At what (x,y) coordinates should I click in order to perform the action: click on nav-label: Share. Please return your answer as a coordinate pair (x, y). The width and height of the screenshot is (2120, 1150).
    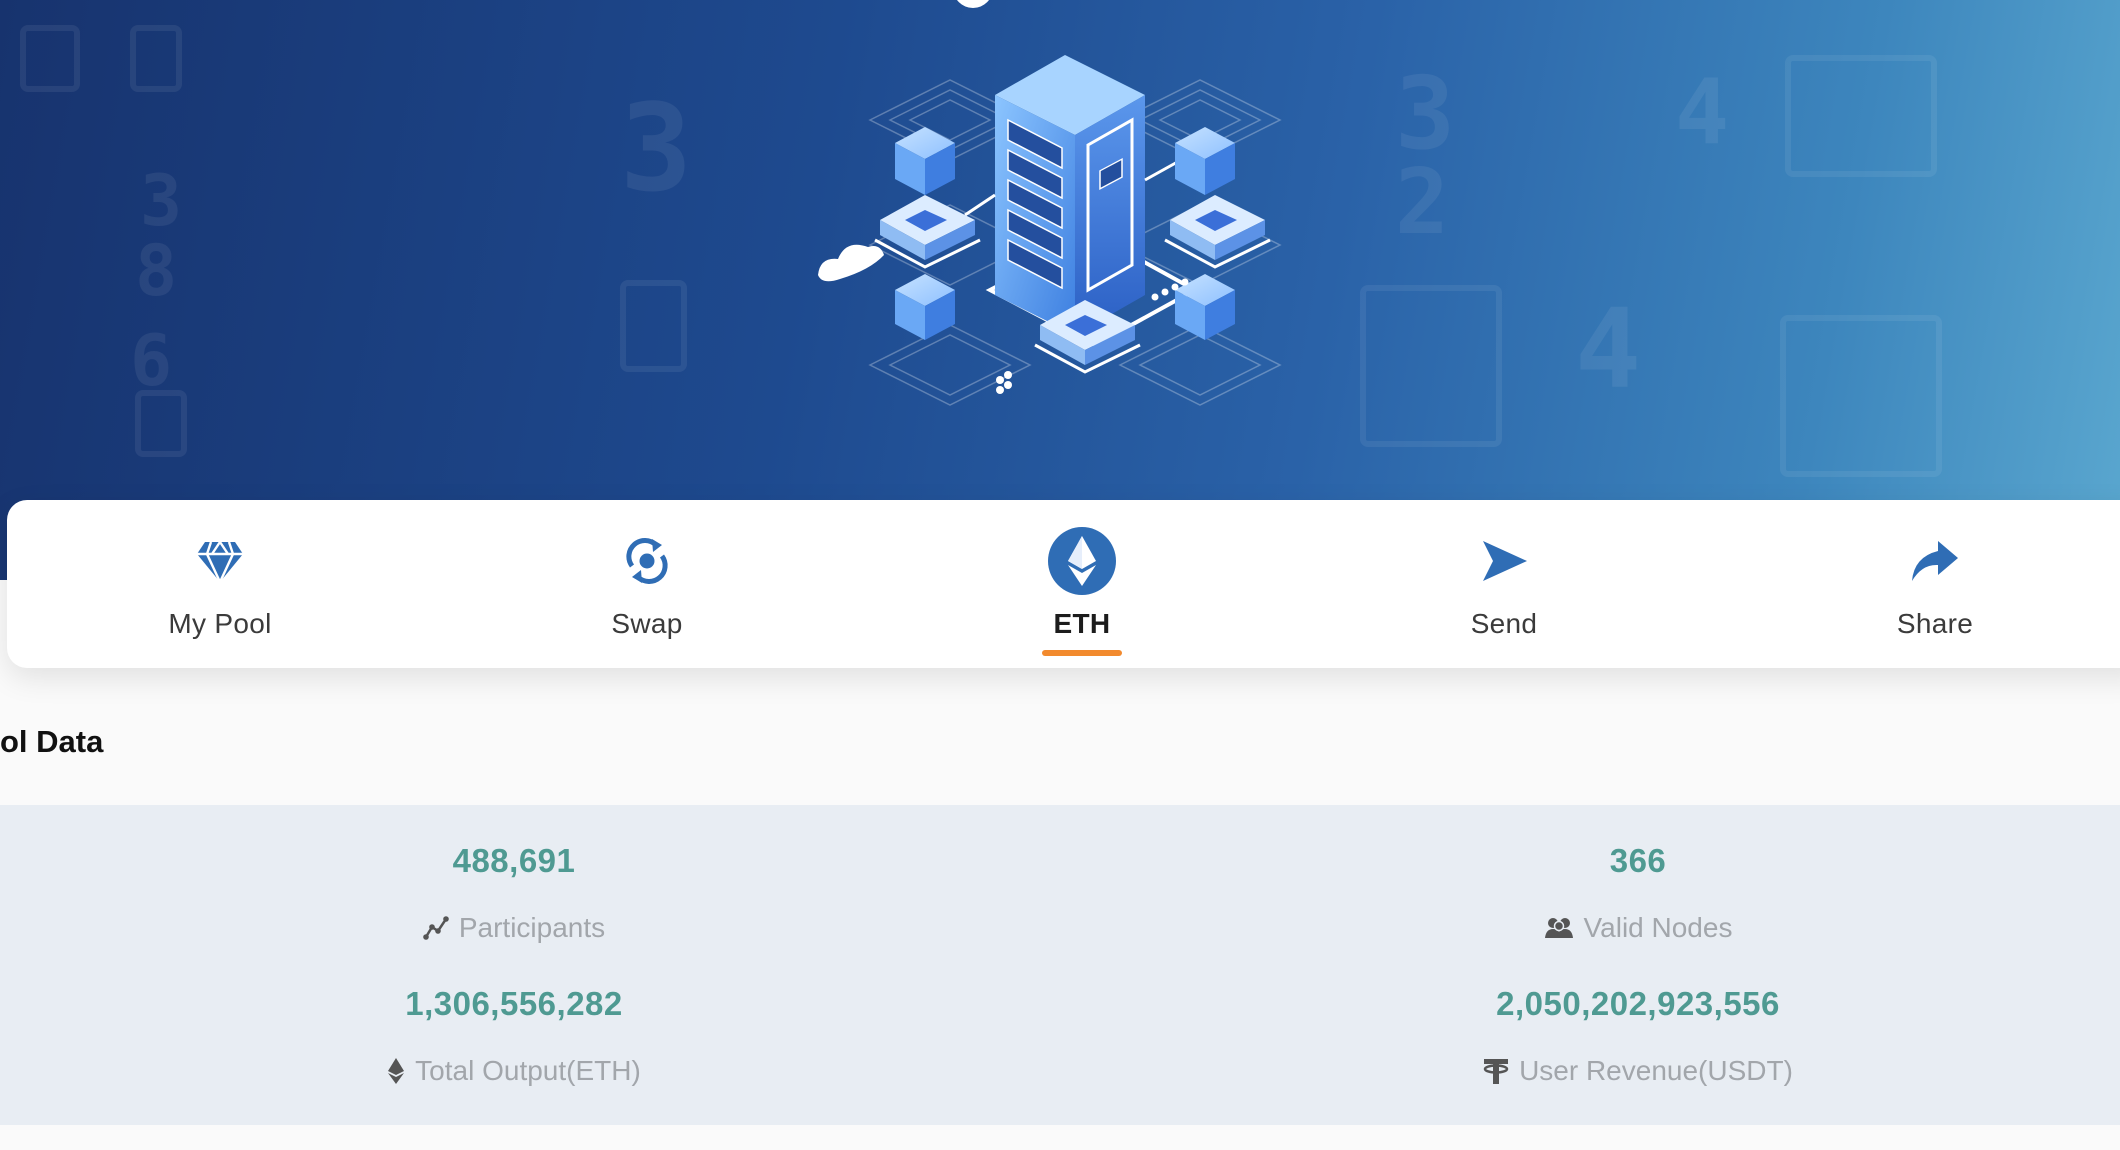
    Looking at the image, I should click on (1935, 623).